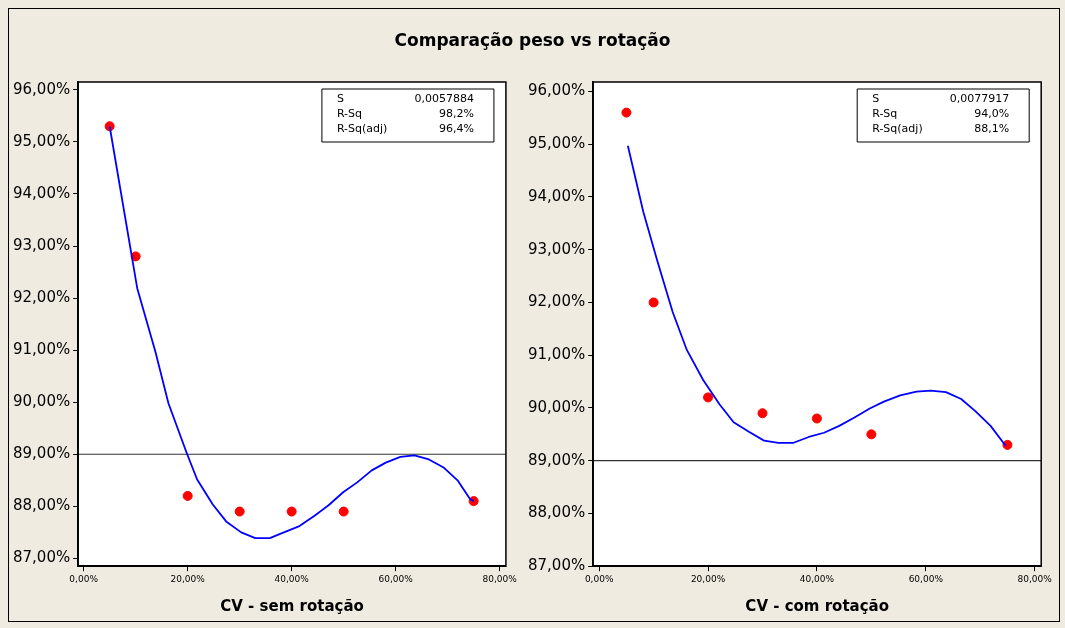 The width and height of the screenshot is (1065, 628). I want to click on annotation: 88,1%, so click(992, 129).